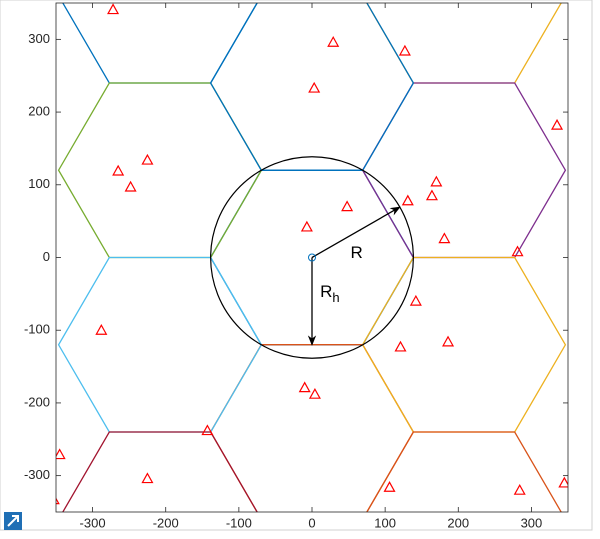 This screenshot has height=539, width=600. I want to click on base-station, so click(312, 257).